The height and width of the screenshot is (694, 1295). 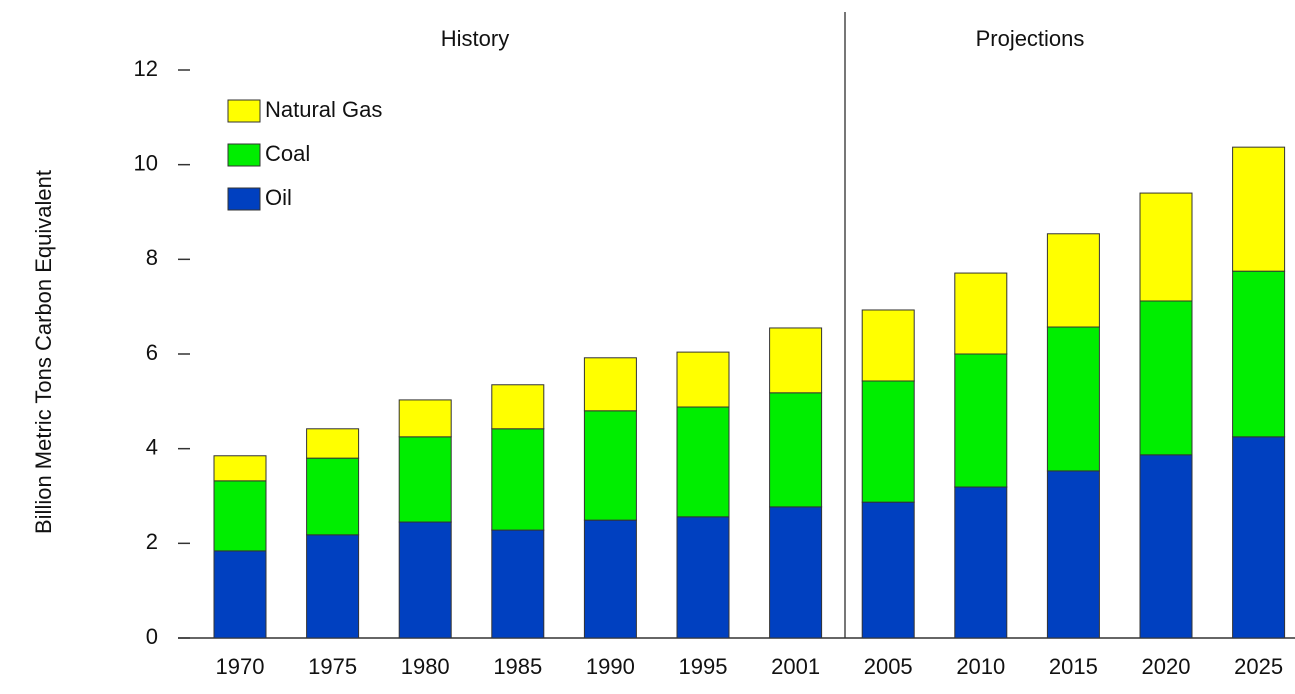 I want to click on y-tick-label: 10, so click(x=146, y=162).